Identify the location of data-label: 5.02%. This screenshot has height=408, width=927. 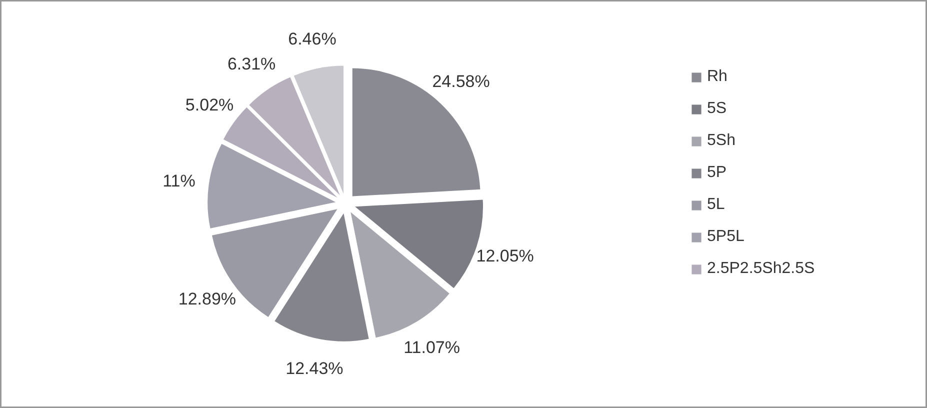
(209, 104).